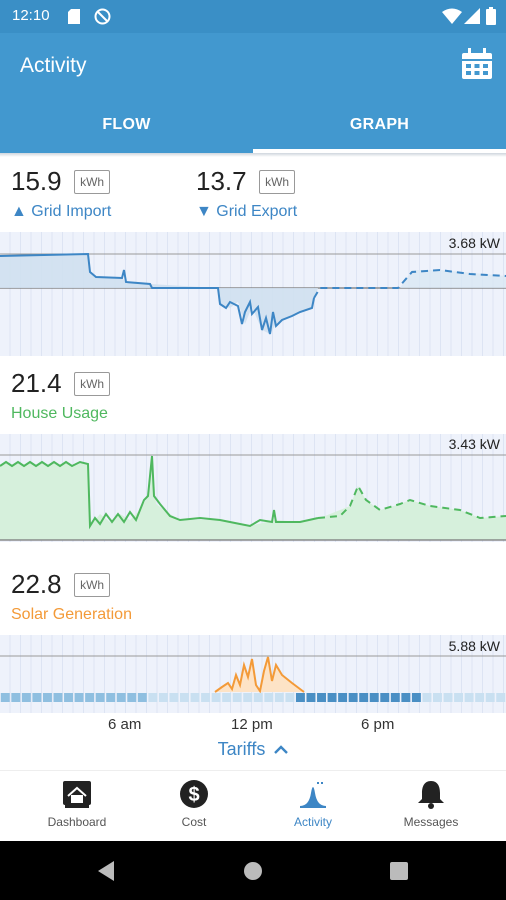  I want to click on house-usage-metric: 21.4 kWh House Usage, so click(61, 395).